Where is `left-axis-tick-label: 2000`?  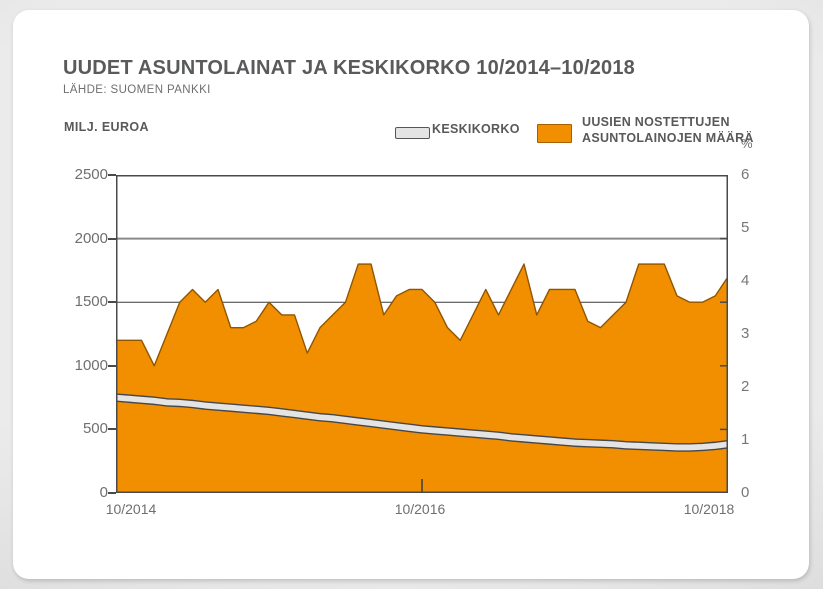
left-axis-tick-label: 2000 is located at coordinates (91, 238).